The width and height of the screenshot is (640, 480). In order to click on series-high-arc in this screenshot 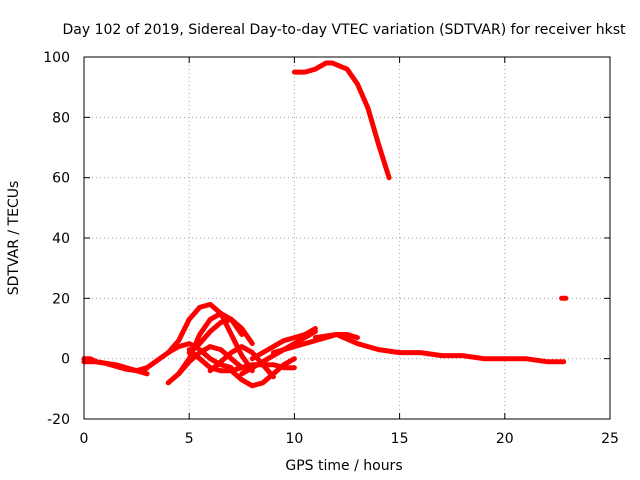, I will do `click(341, 120)`.